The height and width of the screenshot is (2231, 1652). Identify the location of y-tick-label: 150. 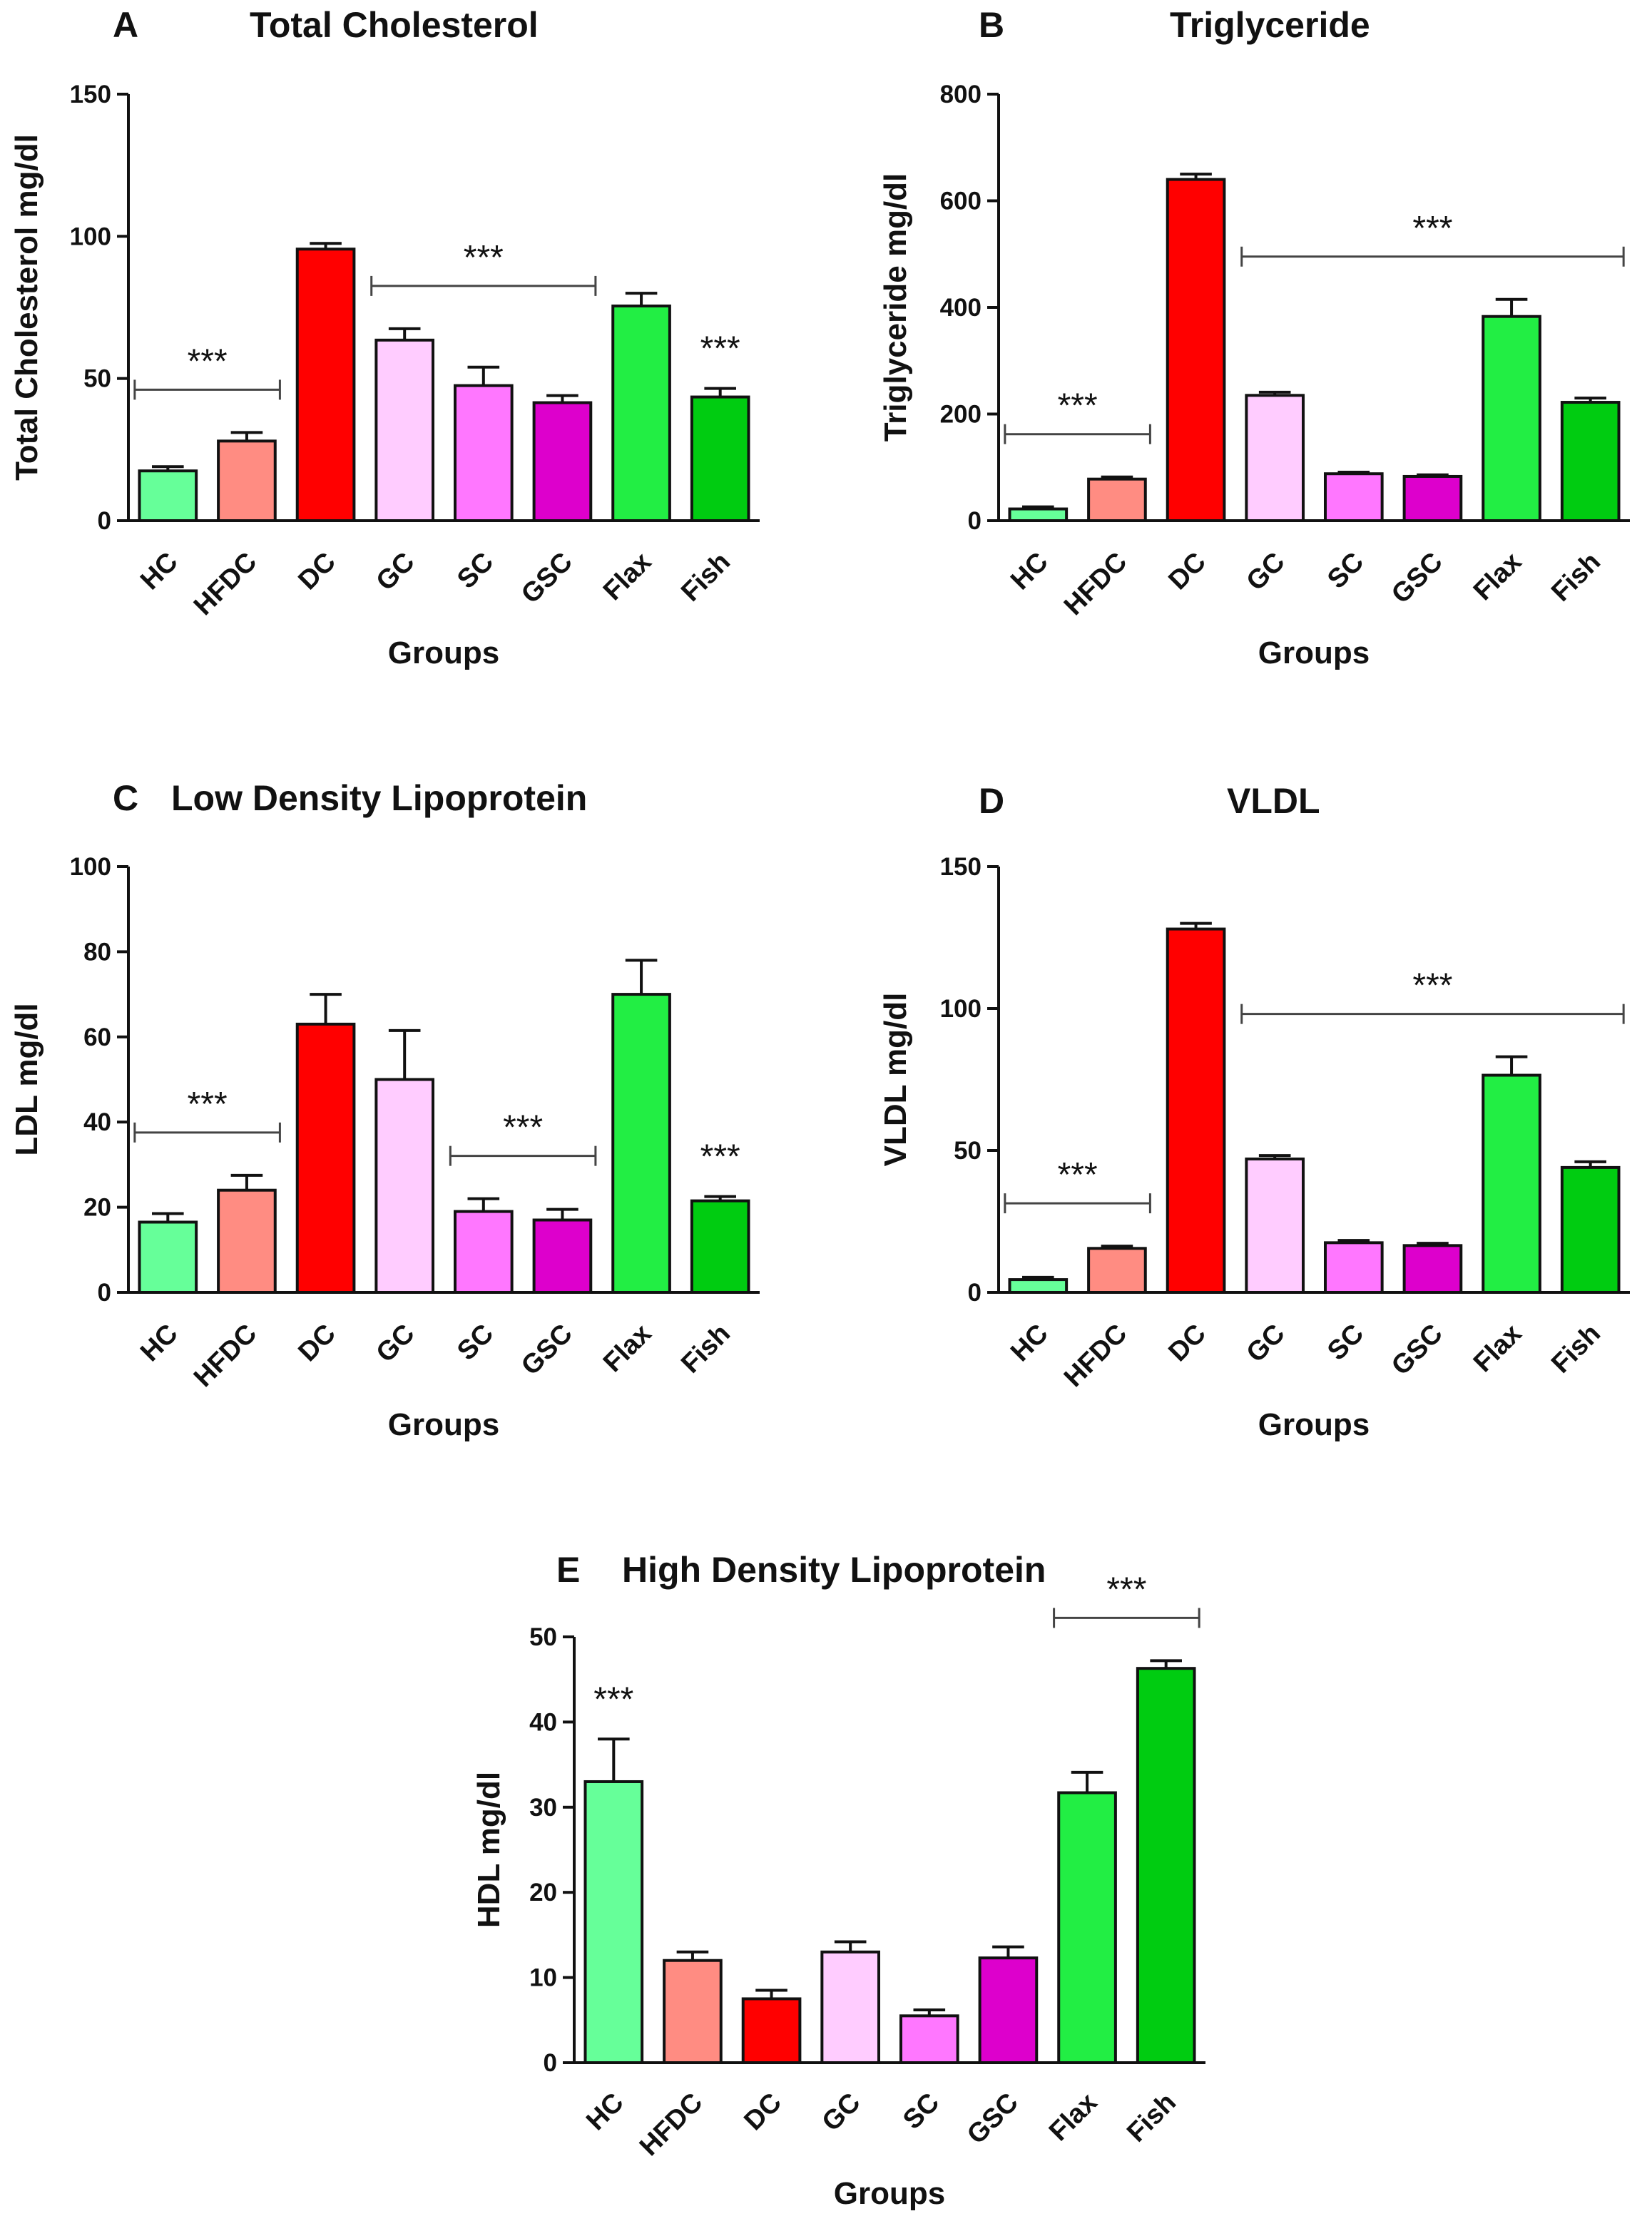
(961, 867).